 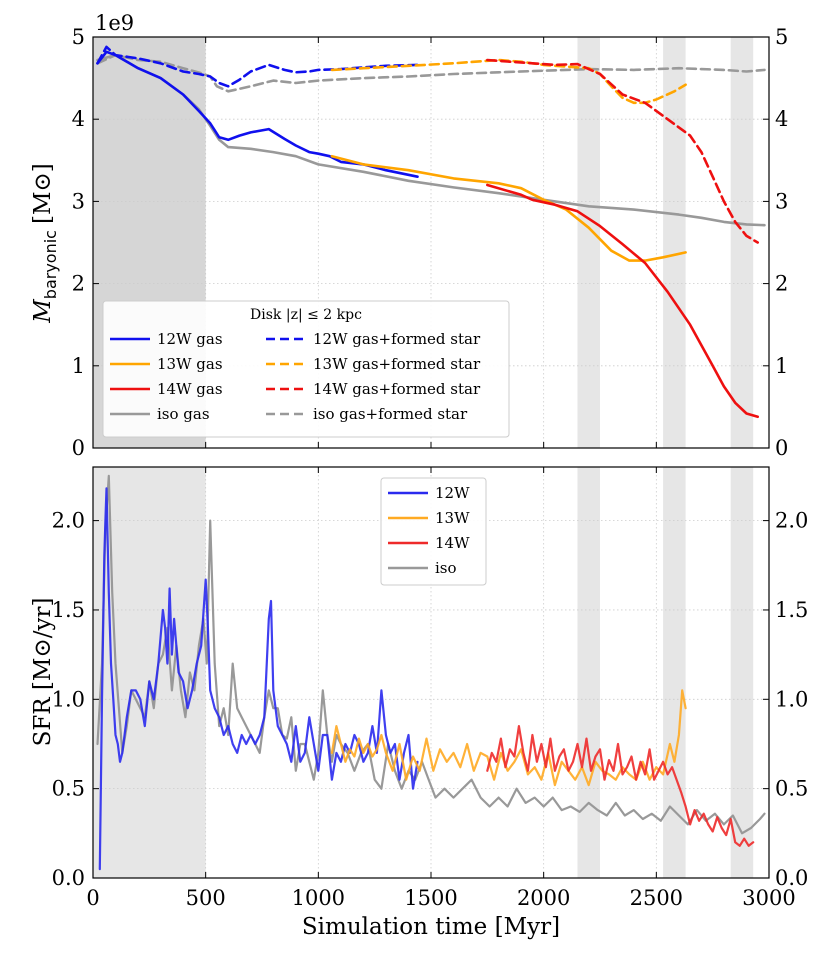 What do you see at coordinates (781, 201) in the screenshot?
I see `top-ytick-label-right-3: 3` at bounding box center [781, 201].